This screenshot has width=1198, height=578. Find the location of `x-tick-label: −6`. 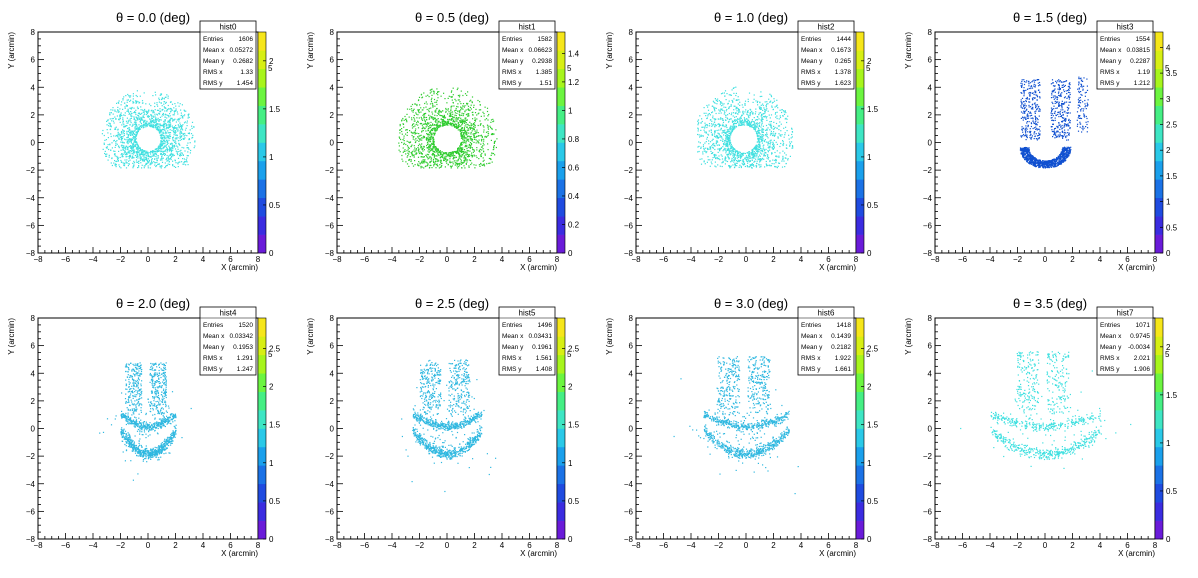

x-tick-label: −6 is located at coordinates (365, 259).